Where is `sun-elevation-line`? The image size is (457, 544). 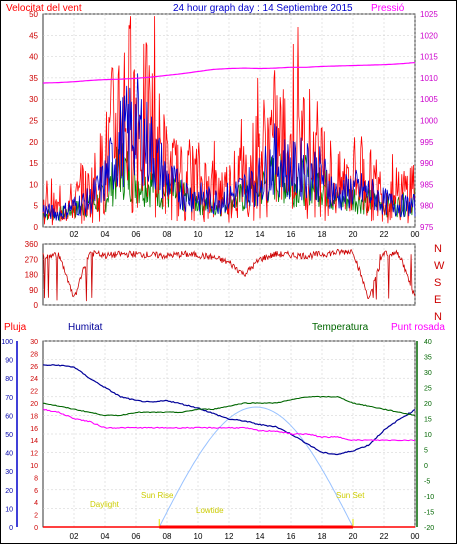
sun-elevation-line is located at coordinates (256, 467).